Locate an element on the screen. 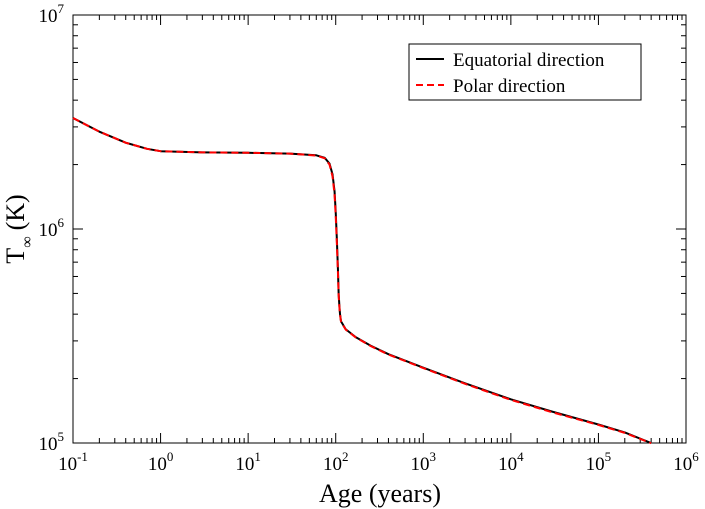 This screenshot has width=705, height=509. x-axis-label: Age (years) is located at coordinates (380, 493).